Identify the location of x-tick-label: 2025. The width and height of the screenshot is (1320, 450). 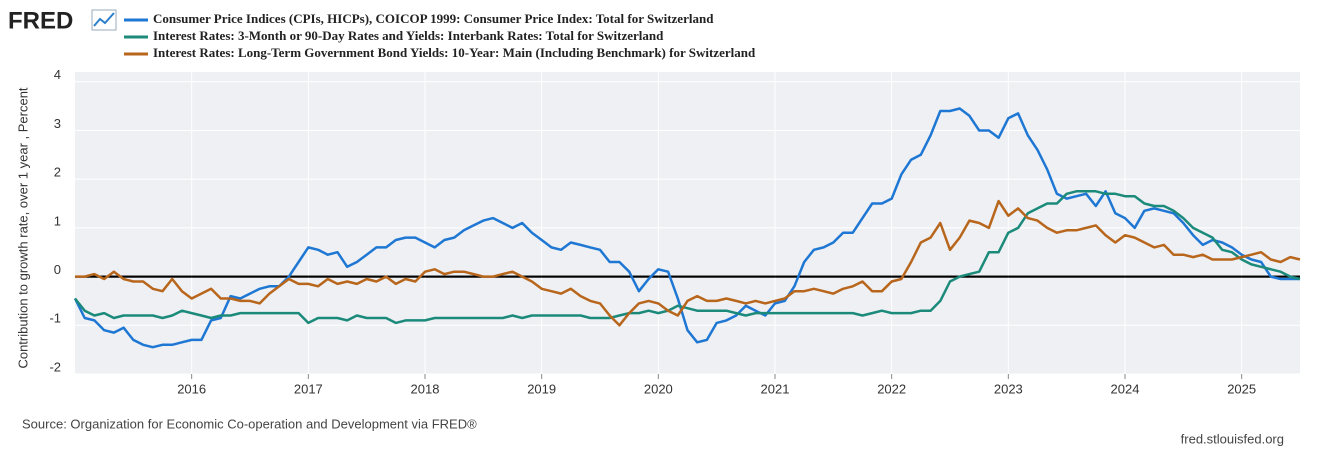
(1241, 388).